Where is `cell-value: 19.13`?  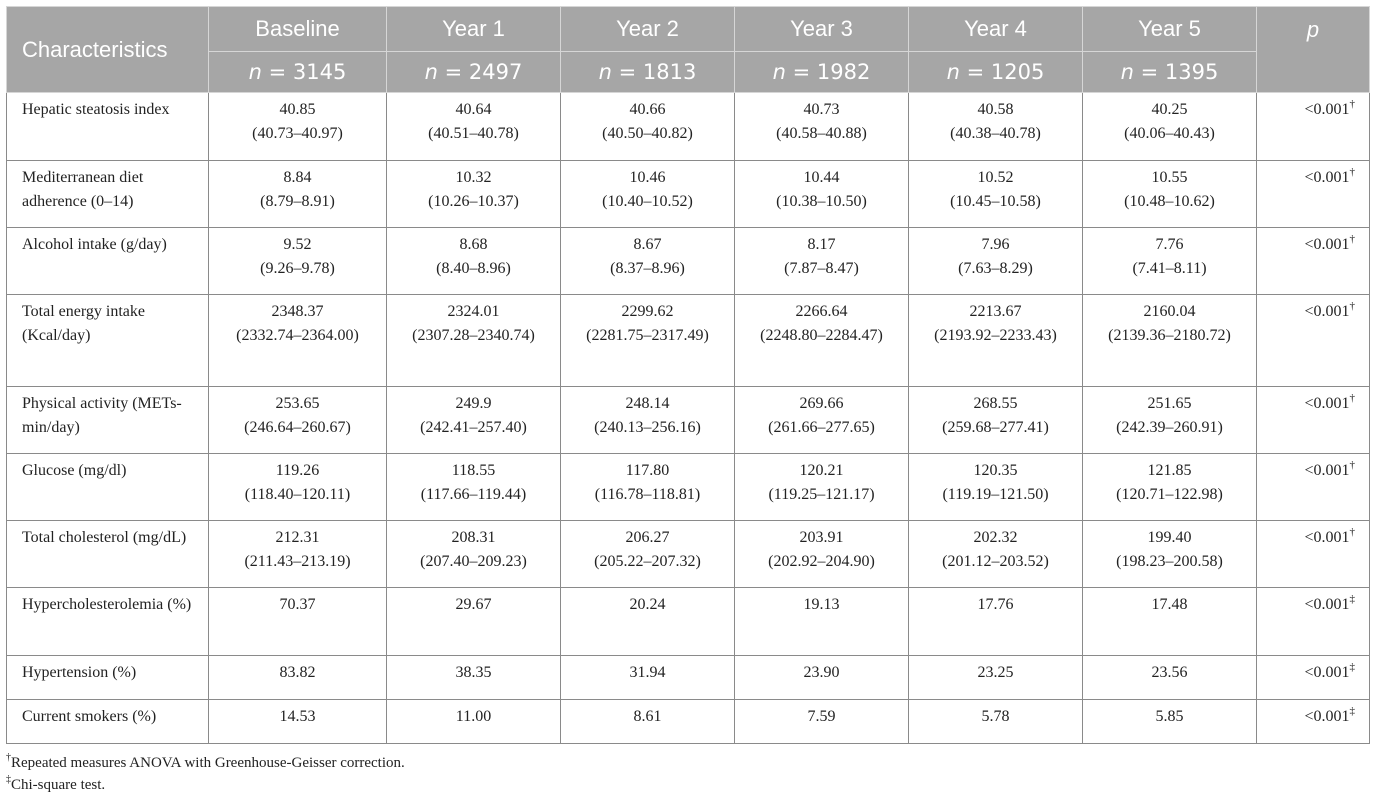 cell-value: 19.13 is located at coordinates (821, 604).